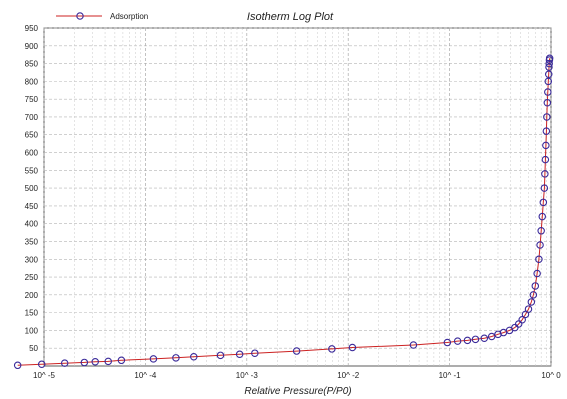 This screenshot has width=567, height=399. What do you see at coordinates (80, 16) in the screenshot?
I see `legend-marker-adsorption` at bounding box center [80, 16].